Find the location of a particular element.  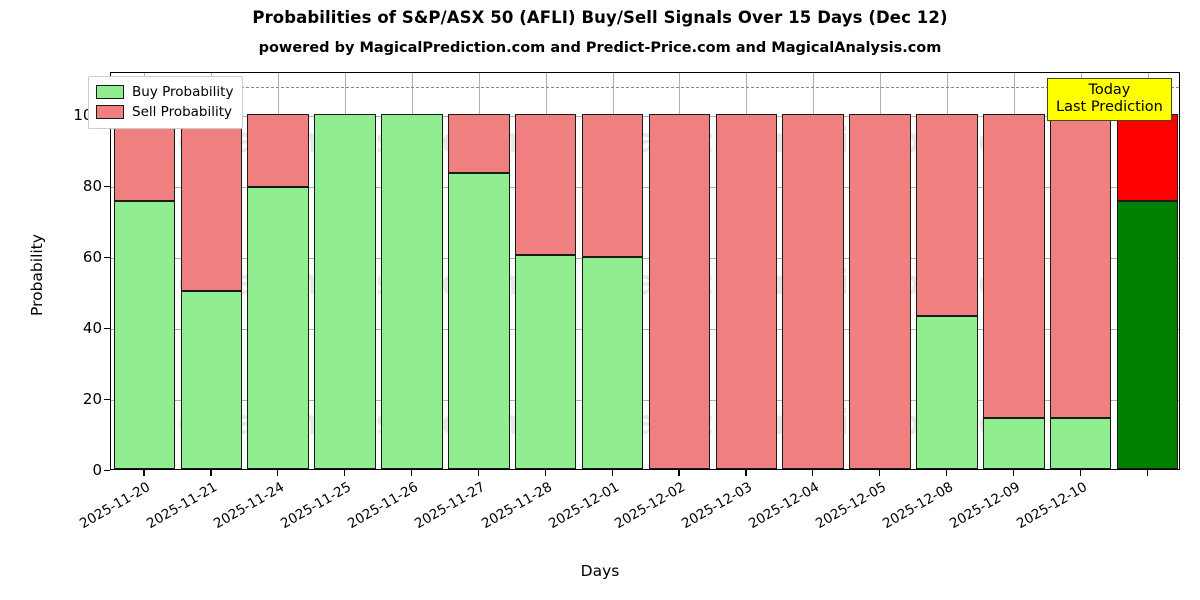

y-axis-label: Probability is located at coordinates (37, 275).